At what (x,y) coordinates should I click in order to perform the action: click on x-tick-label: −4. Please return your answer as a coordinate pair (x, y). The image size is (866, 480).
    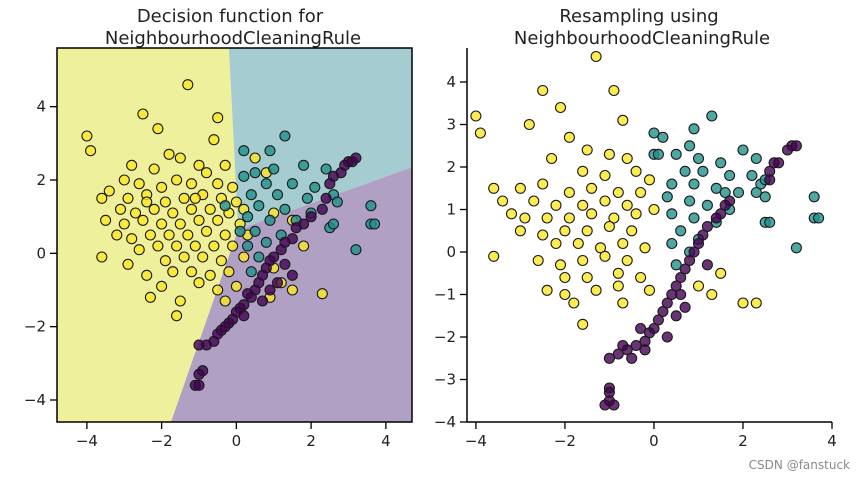
    Looking at the image, I should click on (87, 441).